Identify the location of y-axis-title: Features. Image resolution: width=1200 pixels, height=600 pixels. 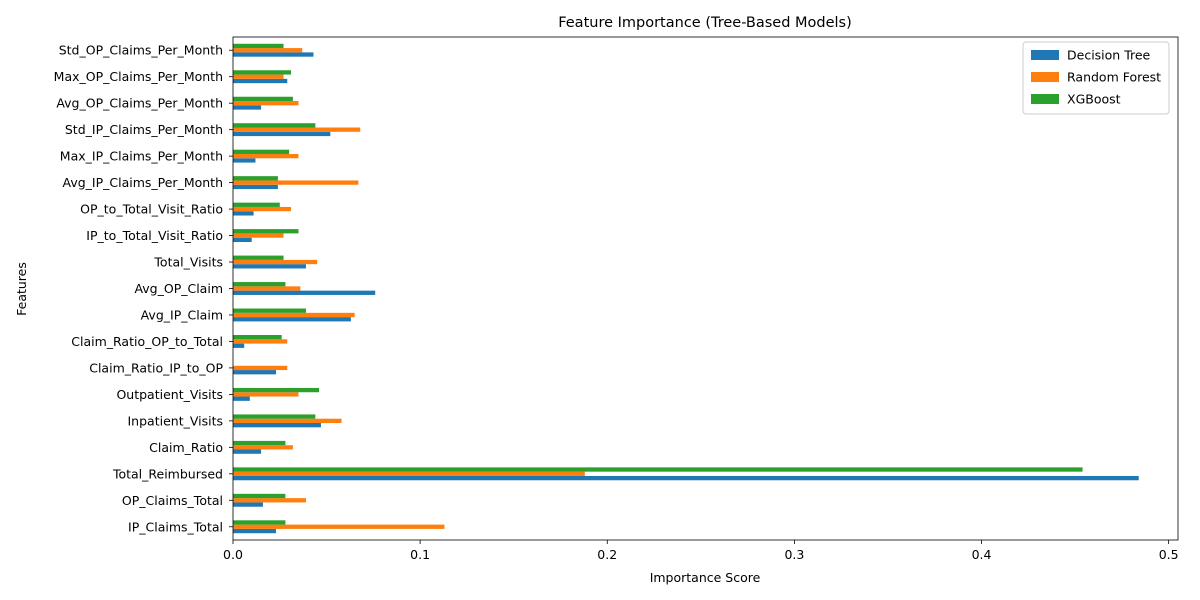
(21, 289).